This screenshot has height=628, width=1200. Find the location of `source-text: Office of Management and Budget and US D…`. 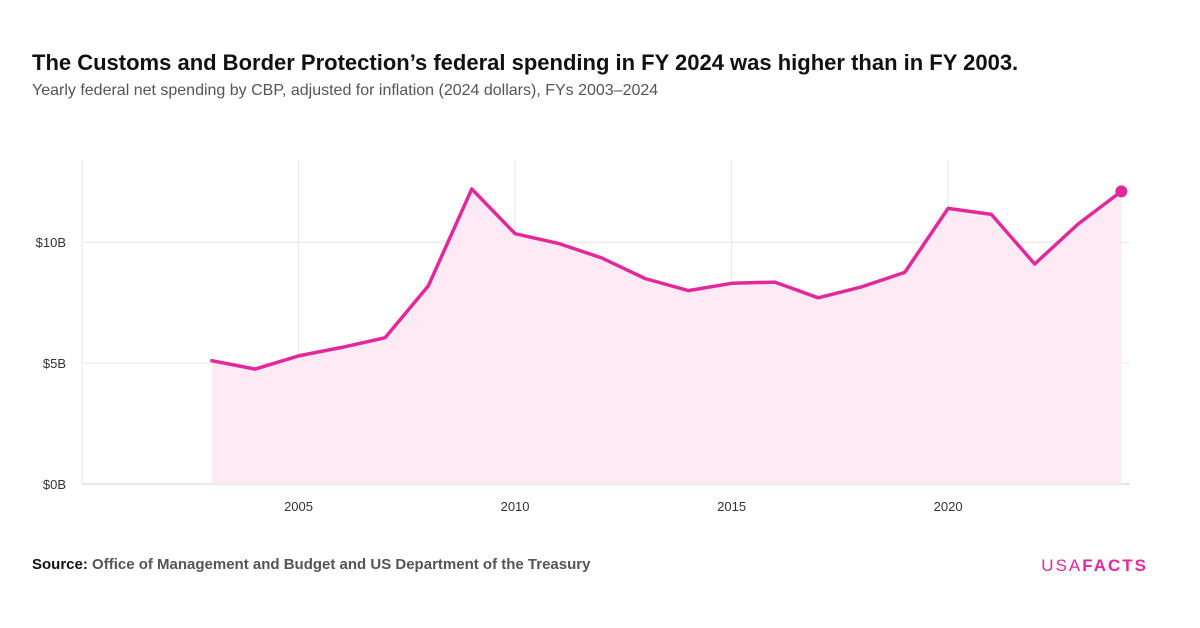

source-text: Office of Management and Budget and US D… is located at coordinates (341, 564).